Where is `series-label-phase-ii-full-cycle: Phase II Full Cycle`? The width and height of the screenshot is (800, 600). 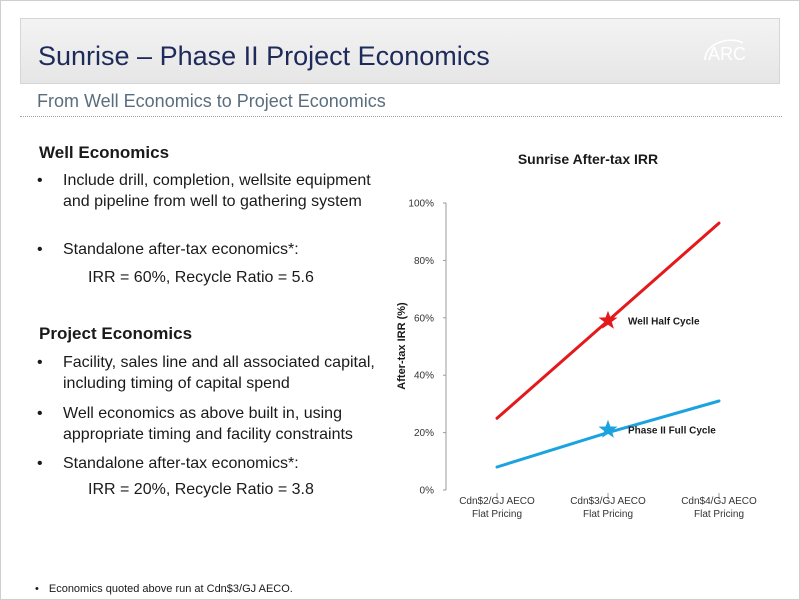 series-label-phase-ii-full-cycle: Phase II Full Cycle is located at coordinates (672, 431).